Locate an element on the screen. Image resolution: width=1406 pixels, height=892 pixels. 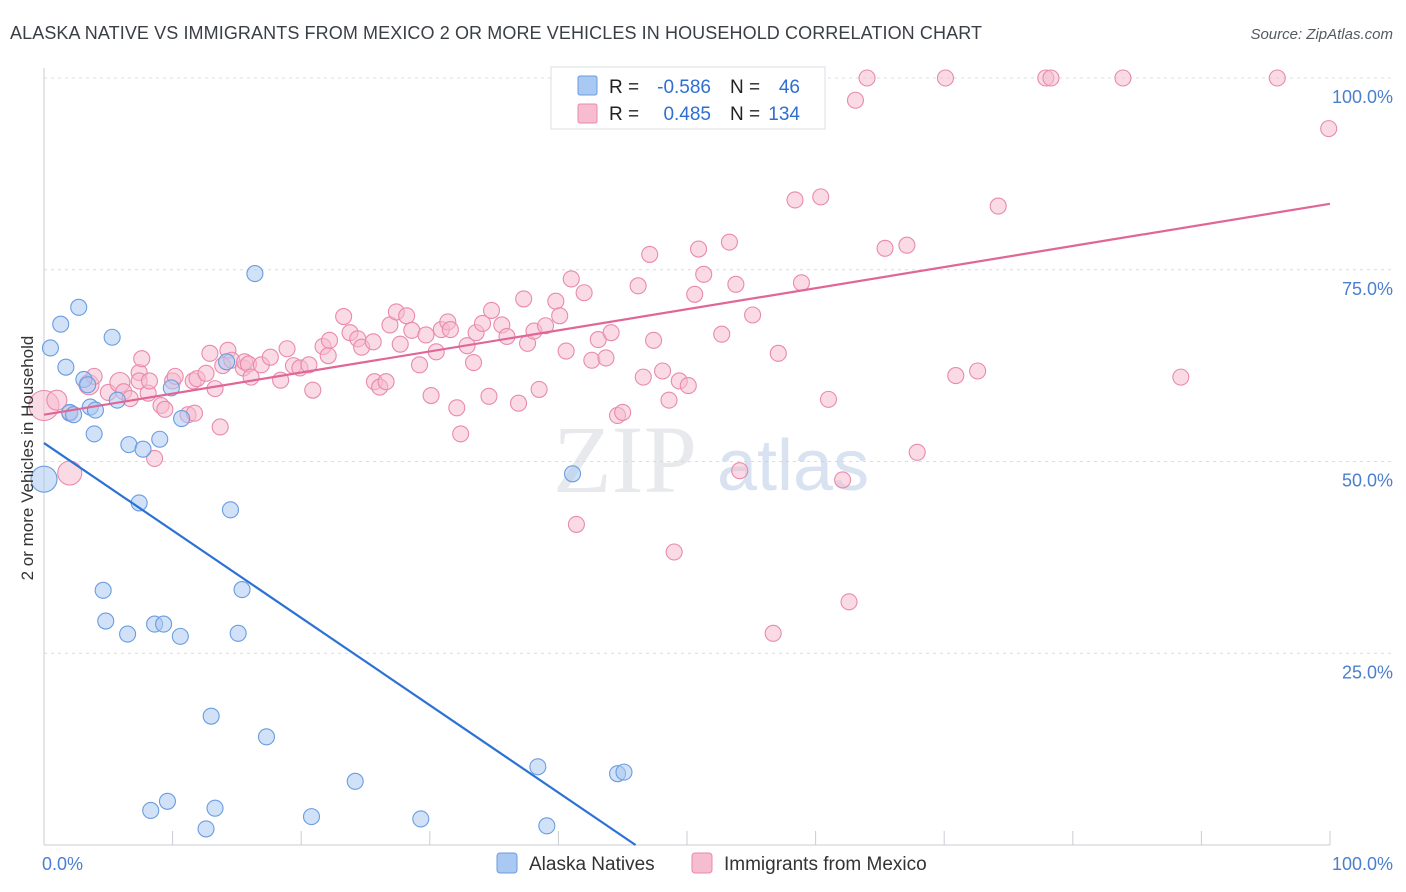
y-tick-labels: 25.0% 50.0% 75.0% 100.0% is located at coordinates (1362, 384).